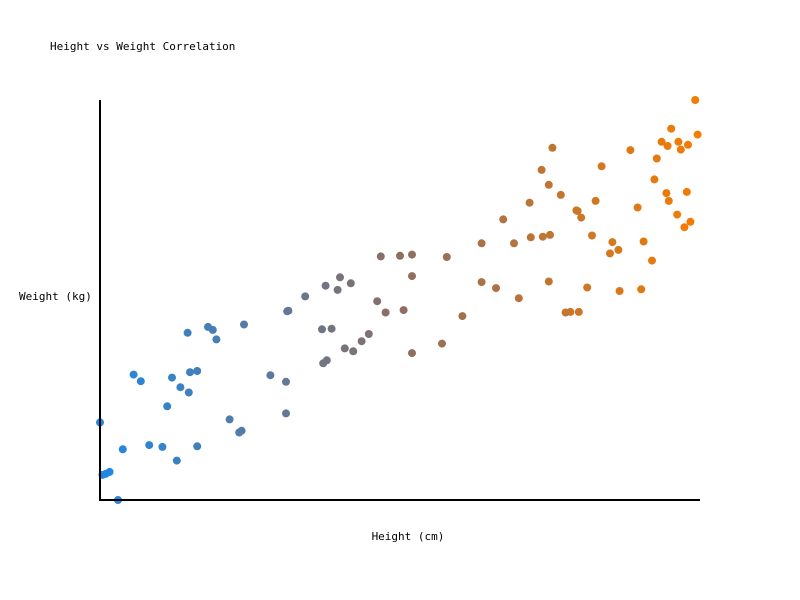 The height and width of the screenshot is (600, 800). Describe the element at coordinates (142, 46) in the screenshot. I see `chart-title: Height vs Weight Correlation` at that location.